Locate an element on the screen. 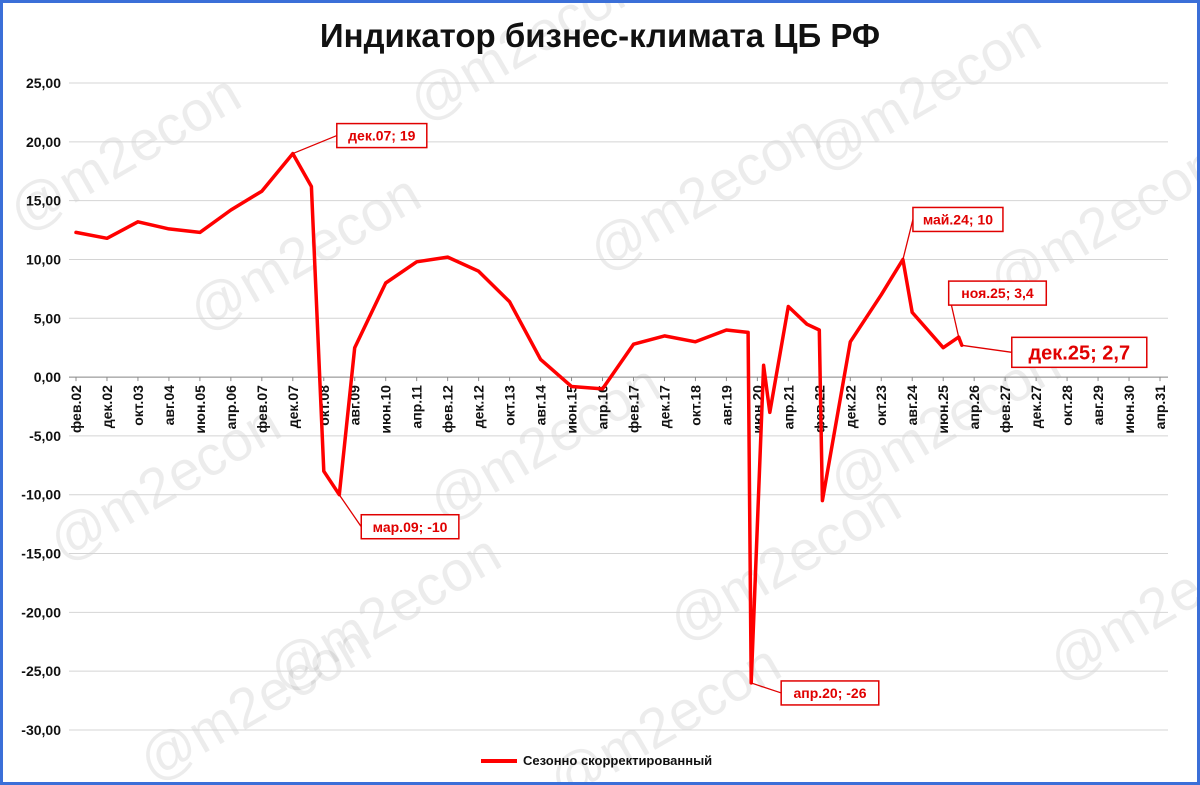 This screenshot has height=785, width=1200. y-tick-label: -30,00 is located at coordinates (41, 730).